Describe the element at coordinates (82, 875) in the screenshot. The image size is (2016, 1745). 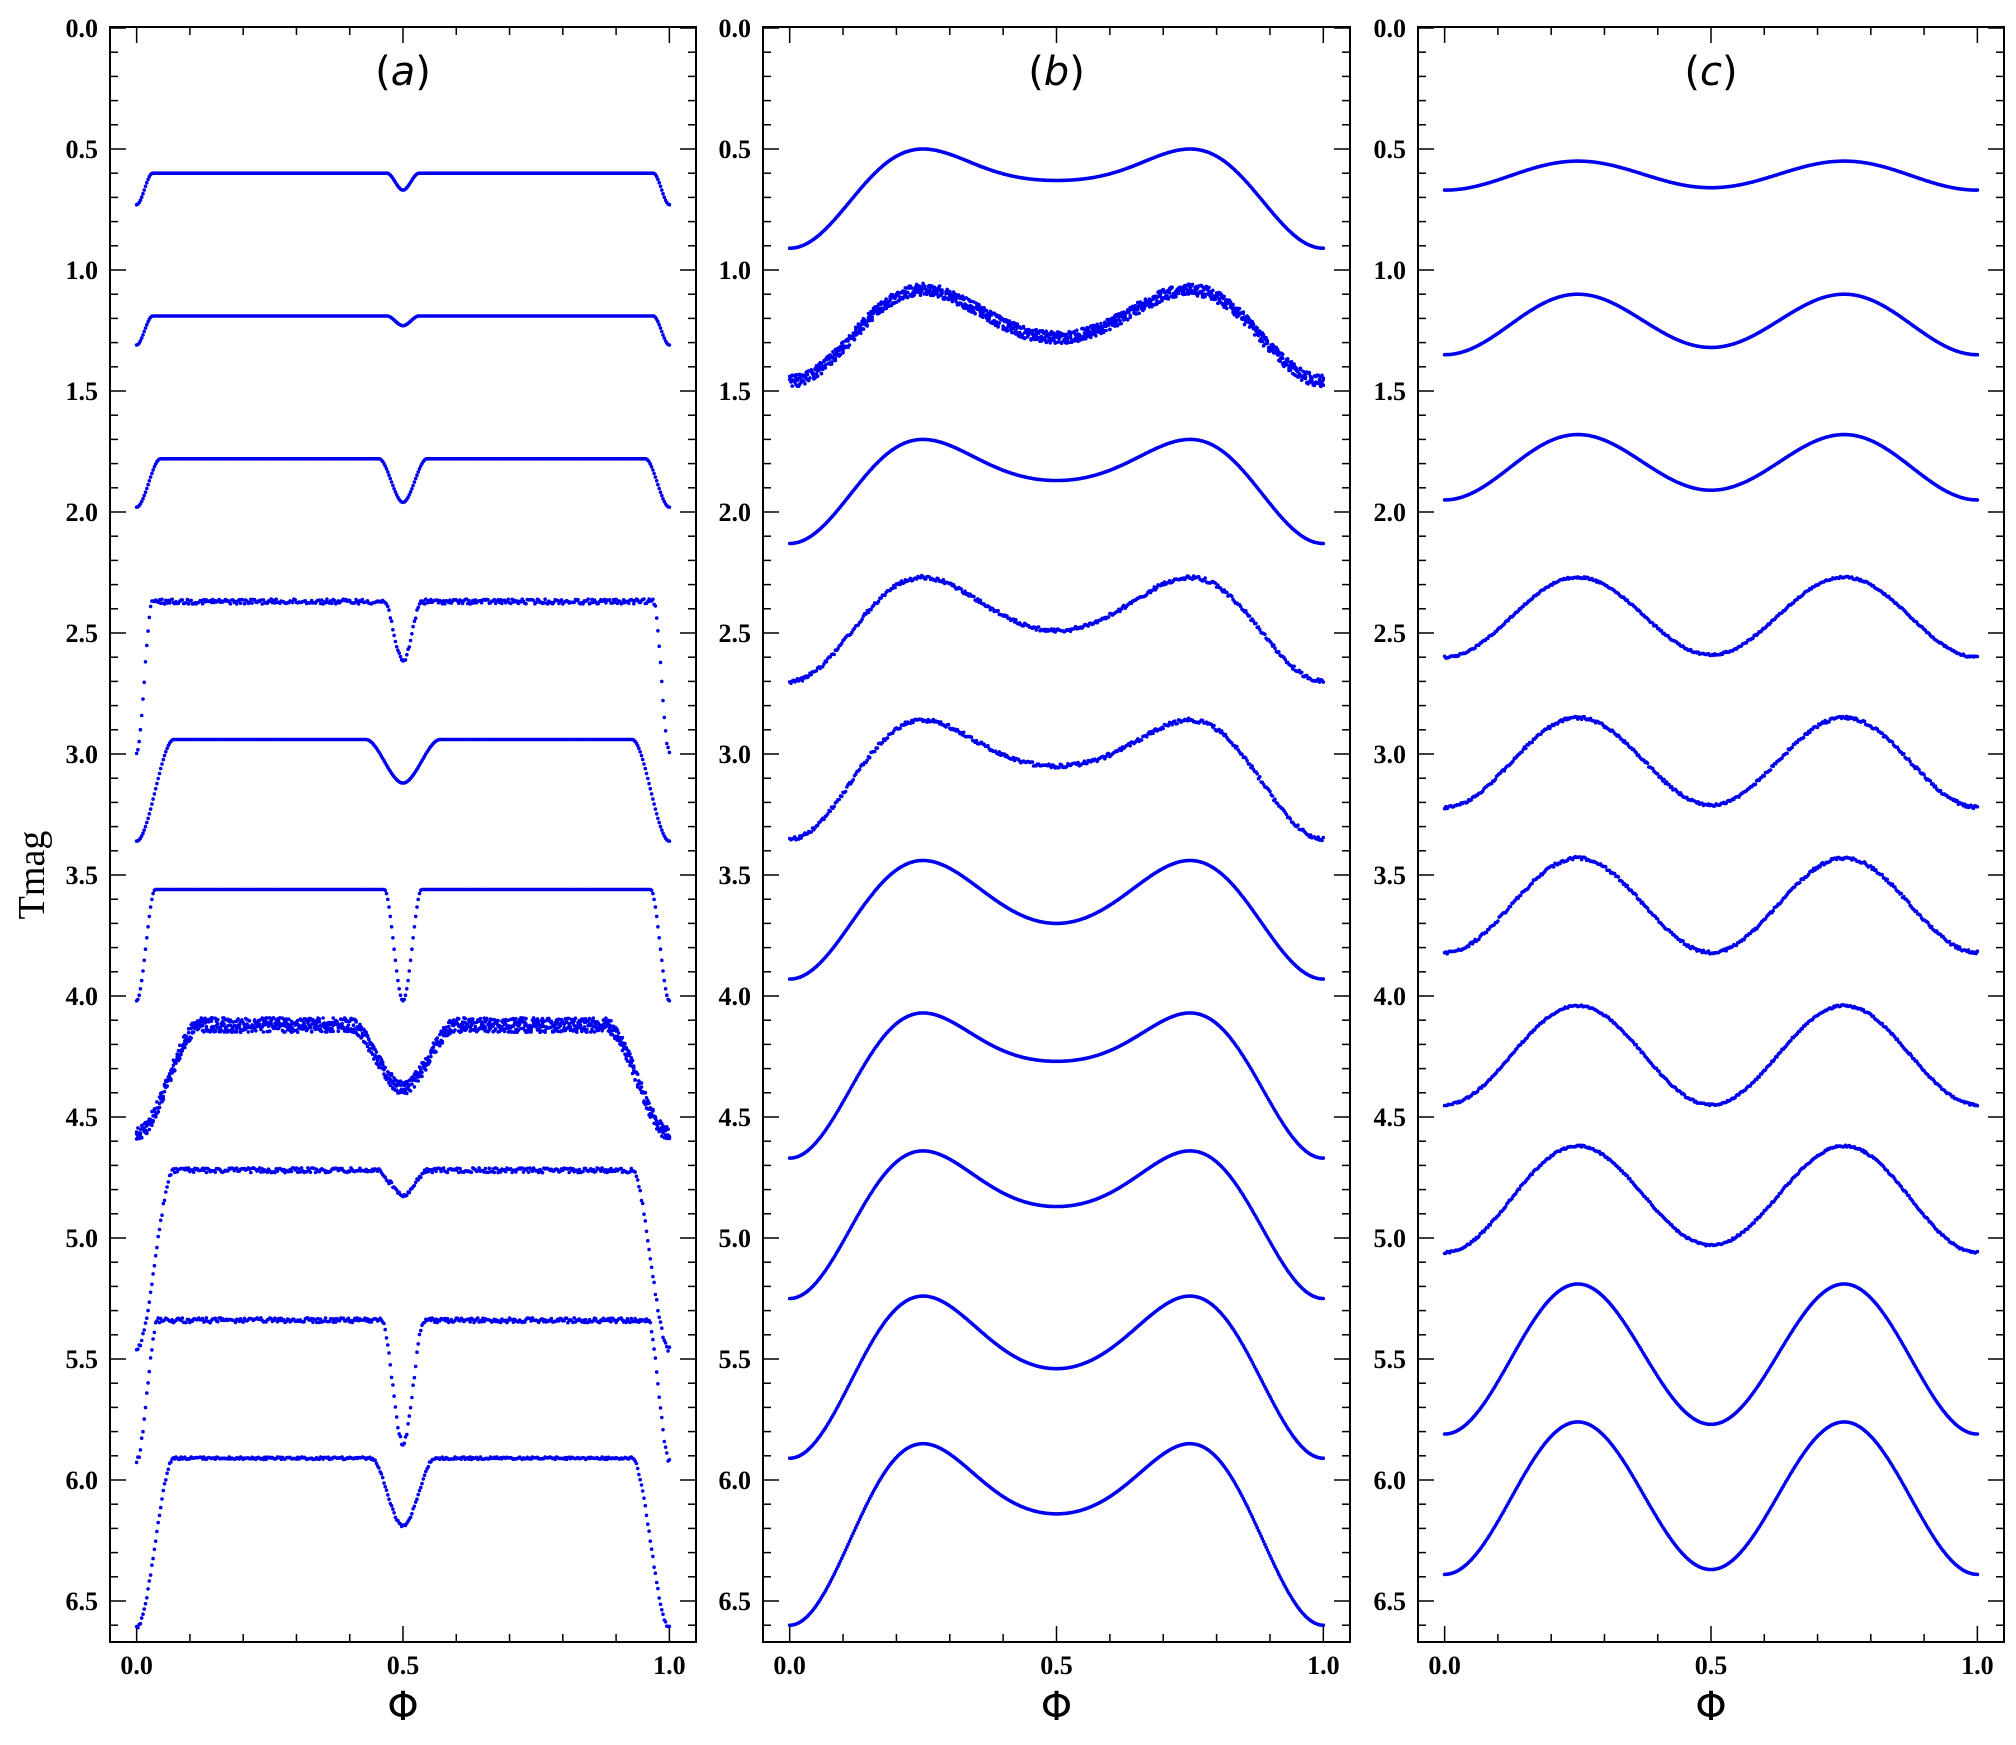
I see `y-tick-label: 3.5` at that location.